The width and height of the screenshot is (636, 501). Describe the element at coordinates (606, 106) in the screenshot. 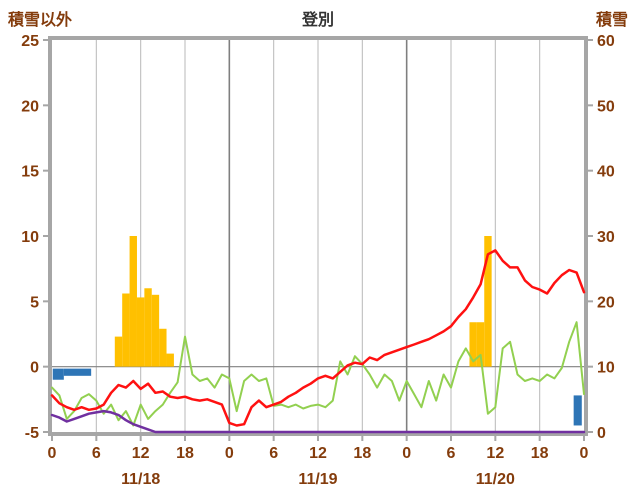

I see `right-tick-label: 50` at that location.